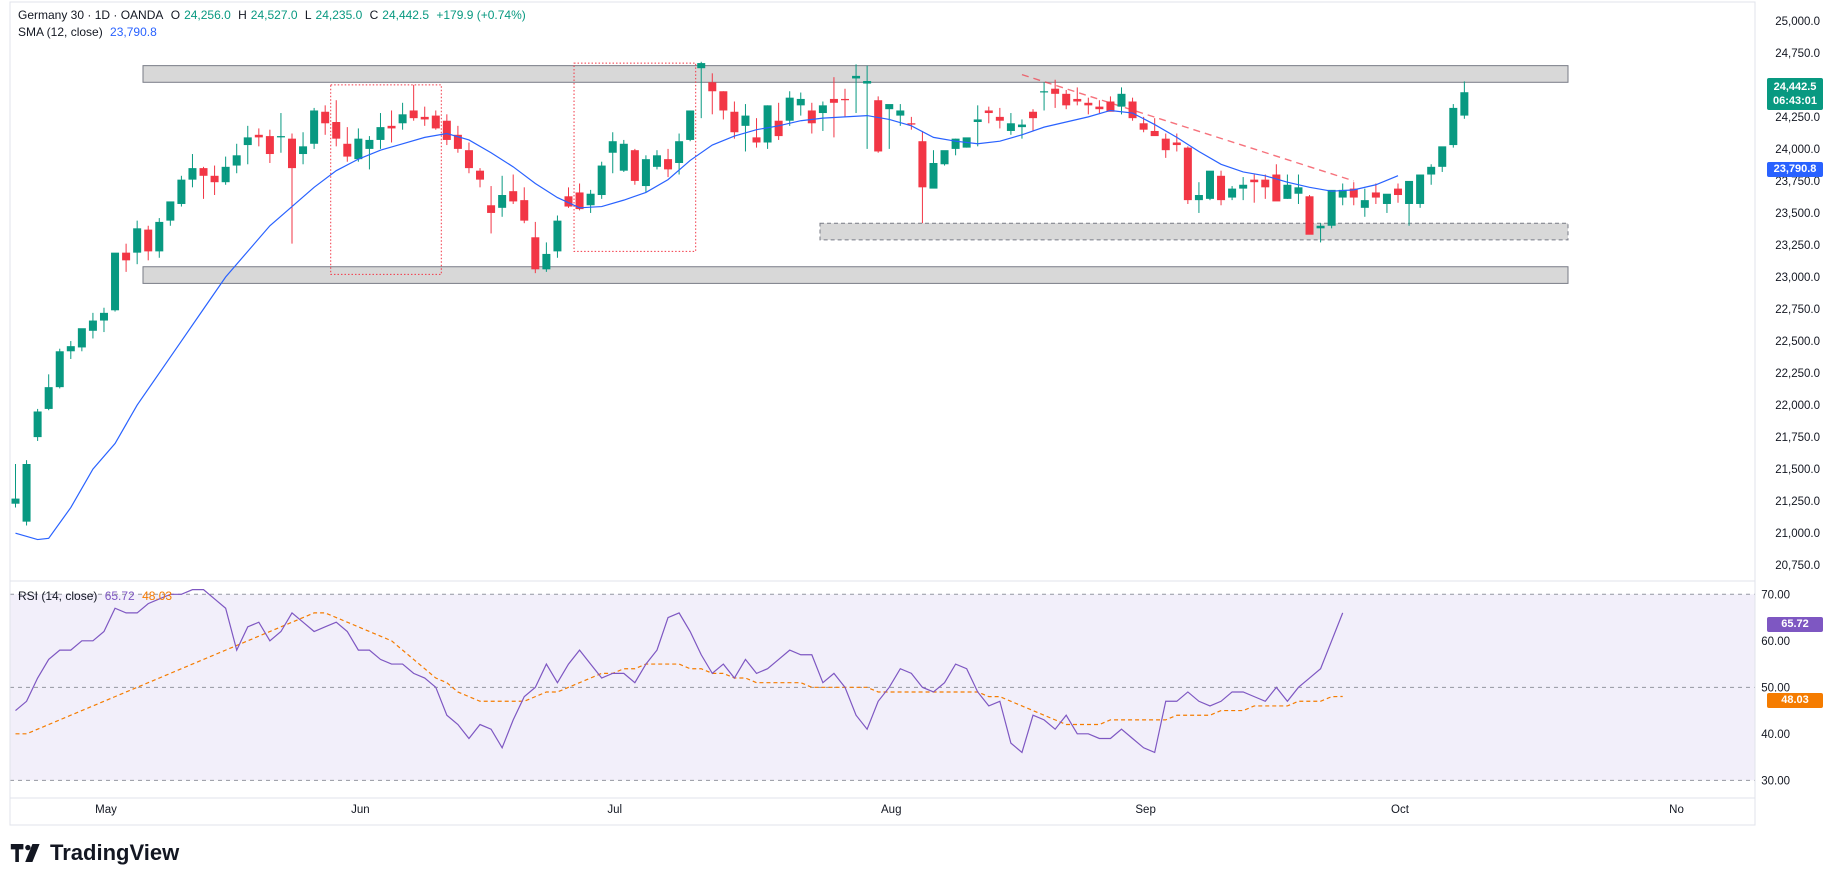 The width and height of the screenshot is (1835, 884). Describe the element at coordinates (97, 596) in the screenshot. I see `rsi-legend: RSI (14, close) 65.72 48.03` at that location.